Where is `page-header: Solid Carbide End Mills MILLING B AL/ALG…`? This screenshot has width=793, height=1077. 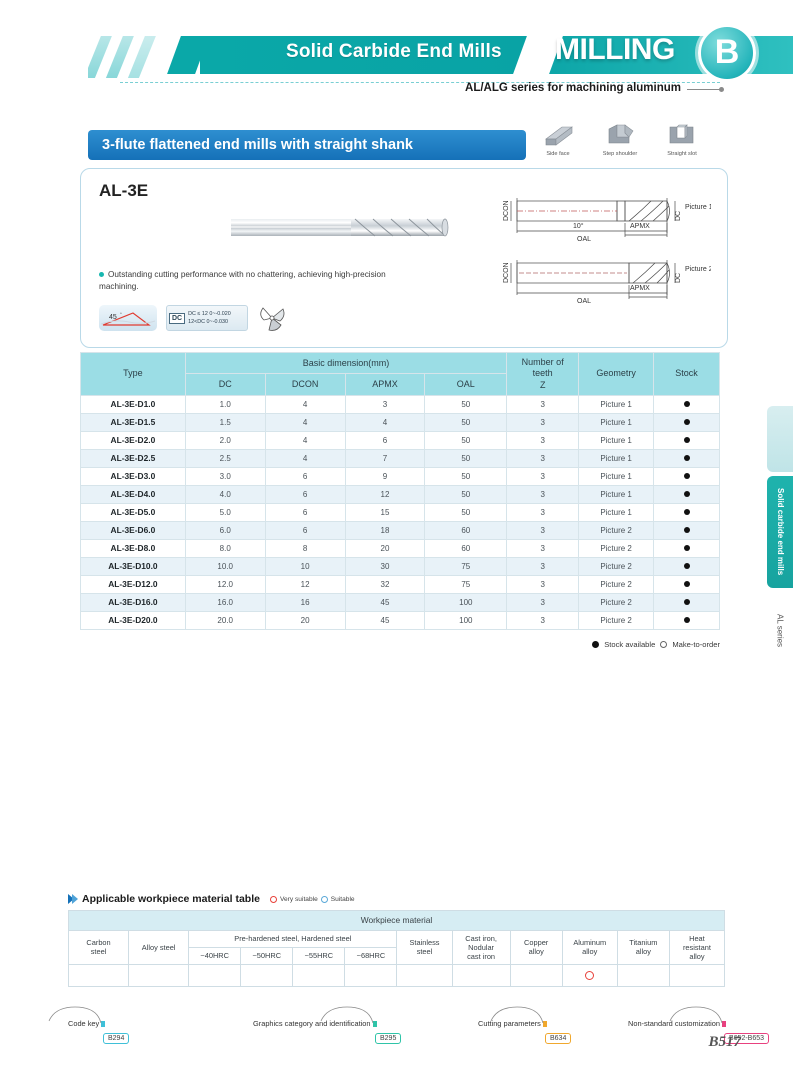 page-header: Solid Carbide End Mills MILLING B AL/ALG… is located at coordinates (396, 55).